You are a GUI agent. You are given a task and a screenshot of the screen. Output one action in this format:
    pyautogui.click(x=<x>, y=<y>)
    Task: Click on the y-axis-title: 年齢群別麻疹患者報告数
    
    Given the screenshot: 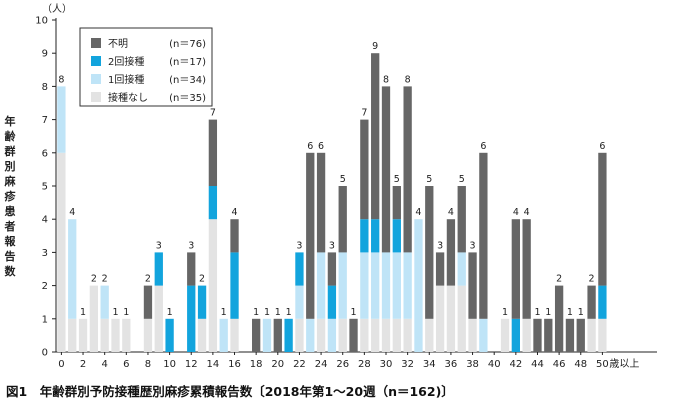 What is the action you would take?
    pyautogui.click(x=10, y=196)
    